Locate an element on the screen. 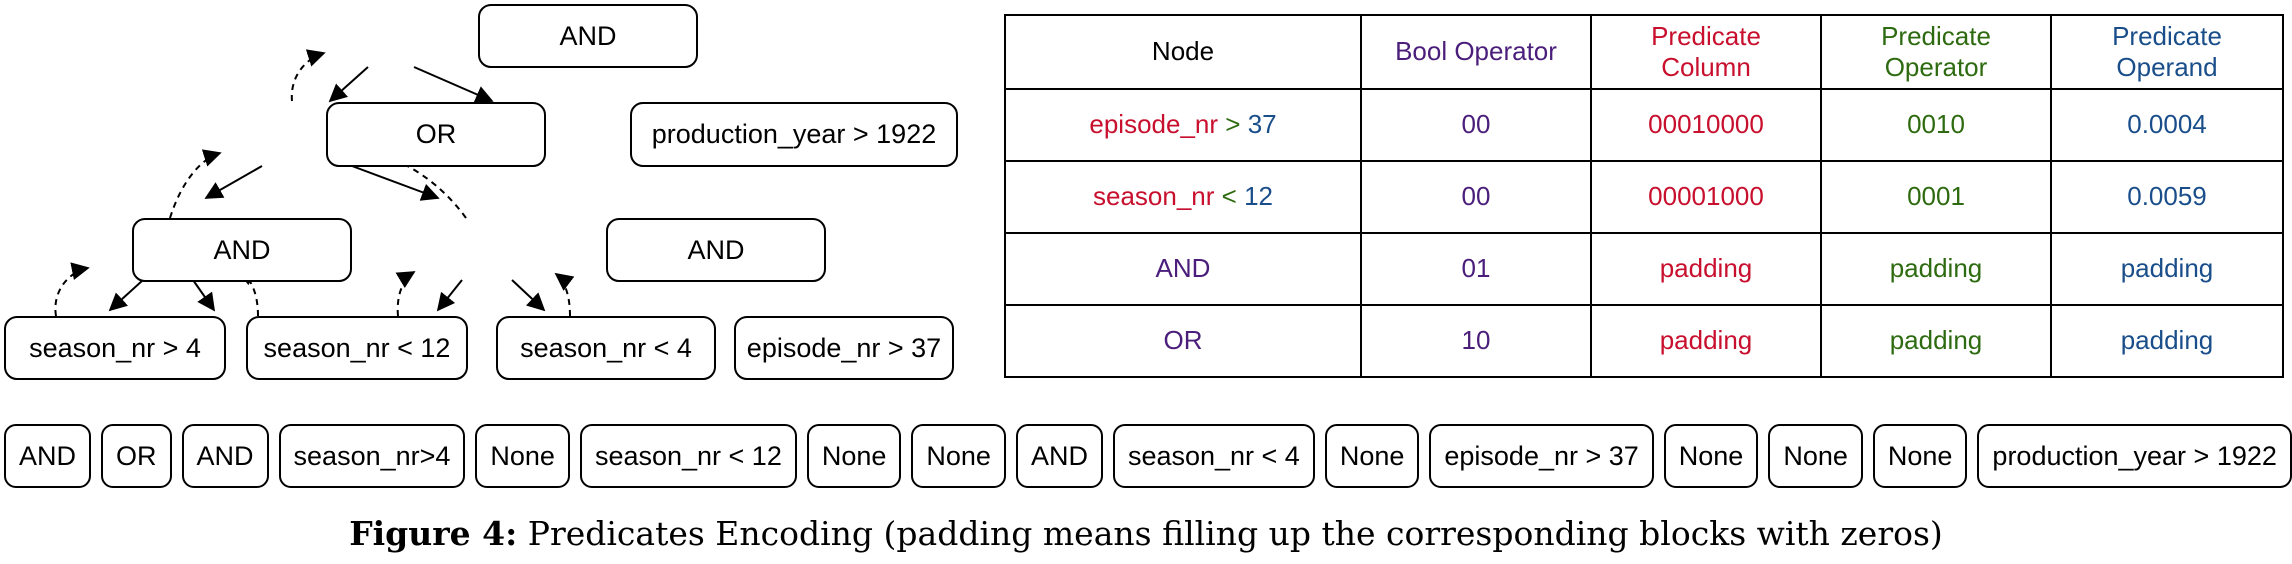 The width and height of the screenshot is (2292, 564). cell-bool-operator: 10 is located at coordinates (1476, 341).